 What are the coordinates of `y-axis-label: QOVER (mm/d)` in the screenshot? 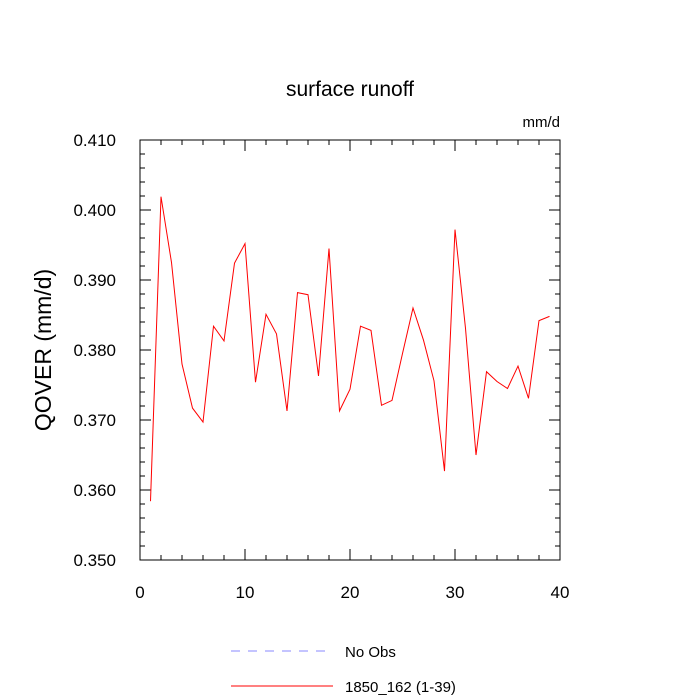 It's located at (43, 350).